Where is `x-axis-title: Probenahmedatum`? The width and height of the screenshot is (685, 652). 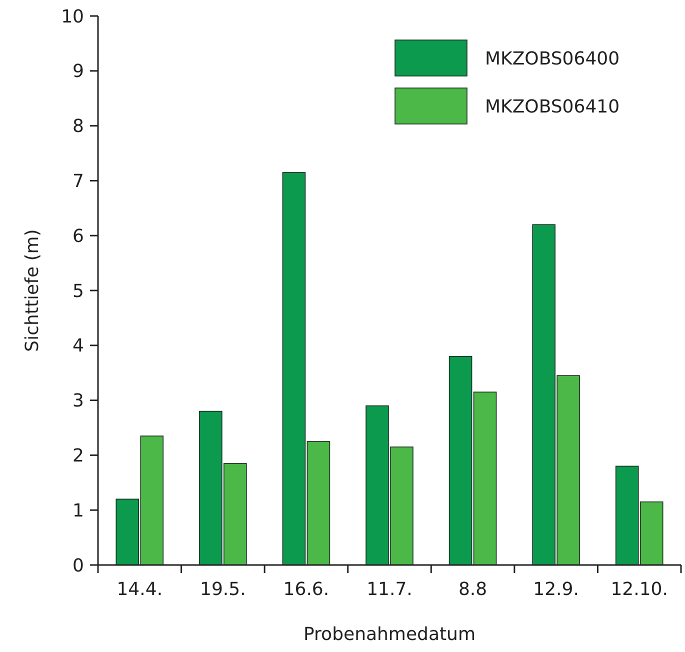
x-axis-title: Probenahmedatum is located at coordinates (390, 634).